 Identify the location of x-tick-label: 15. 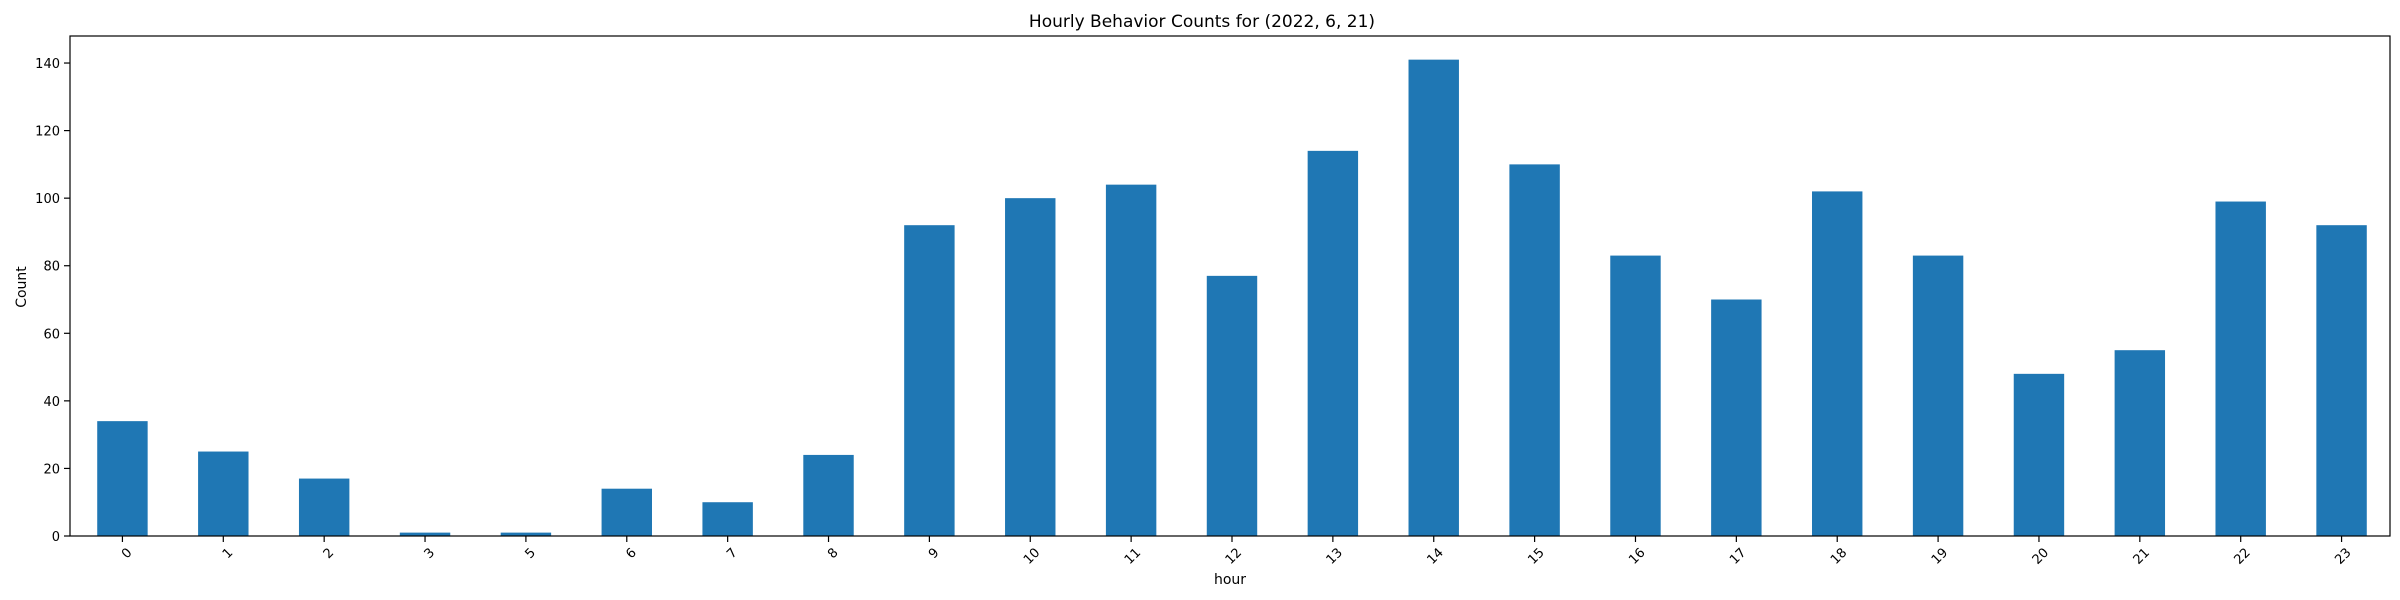
(1536, 556).